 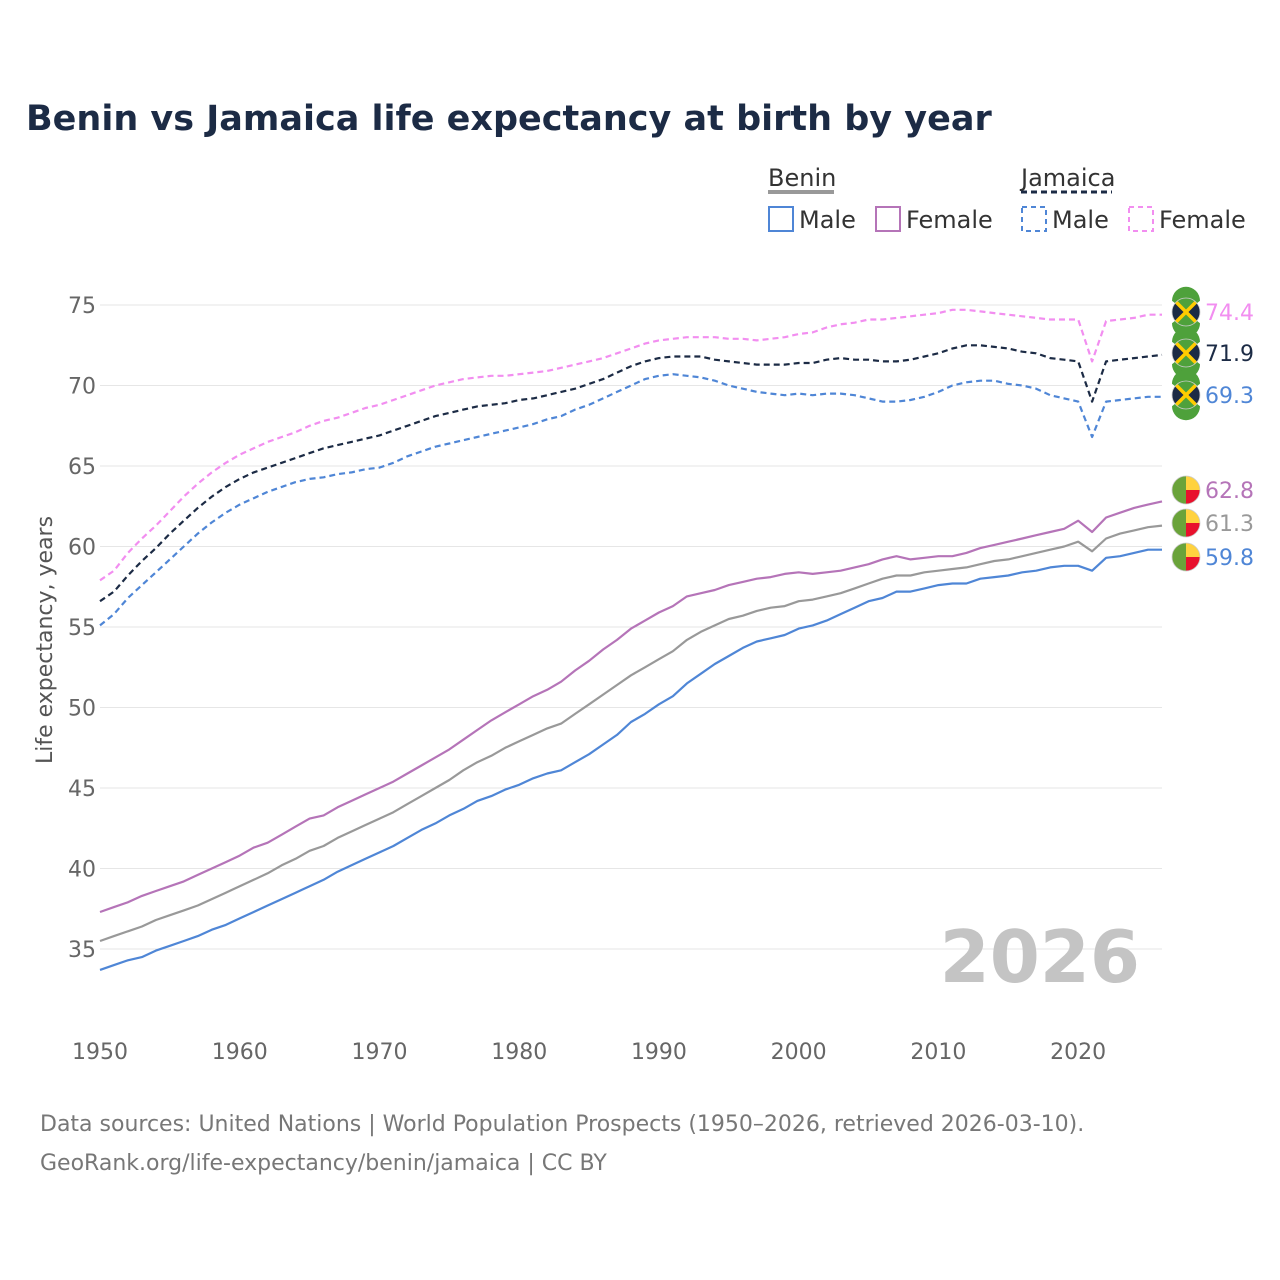 What do you see at coordinates (82, 950) in the screenshot?
I see `y-tick-label: 35` at bounding box center [82, 950].